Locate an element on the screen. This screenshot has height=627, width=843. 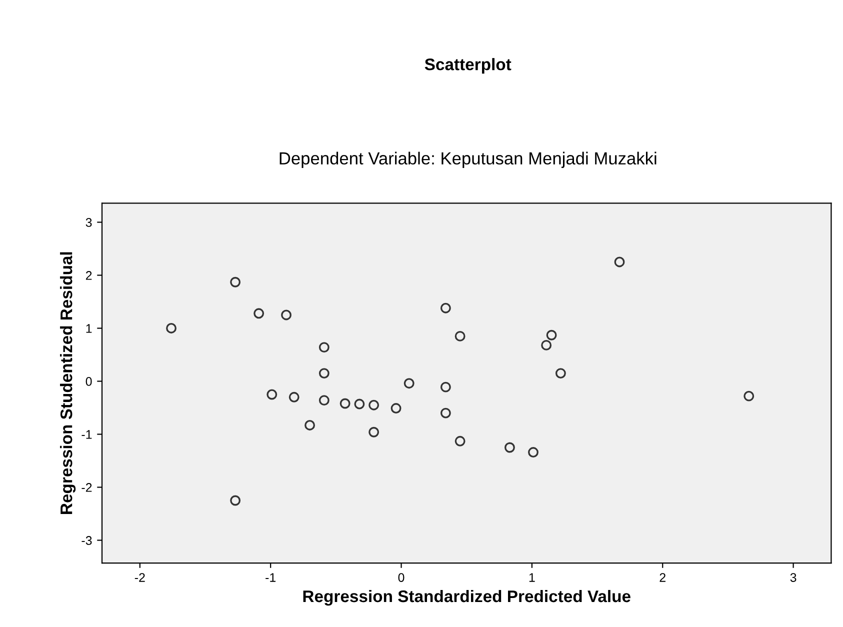
chart-title: Scatterplot is located at coordinates (468, 66).